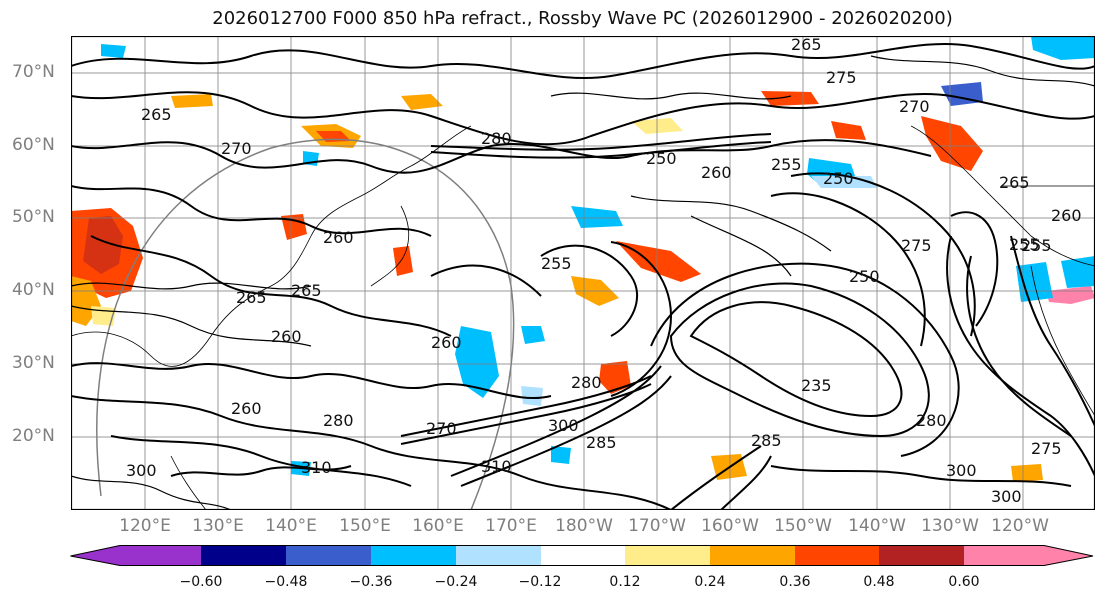 The height and width of the screenshot is (604, 1105). Describe the element at coordinates (291, 526) in the screenshot. I see `lon-label: 140°E` at that location.